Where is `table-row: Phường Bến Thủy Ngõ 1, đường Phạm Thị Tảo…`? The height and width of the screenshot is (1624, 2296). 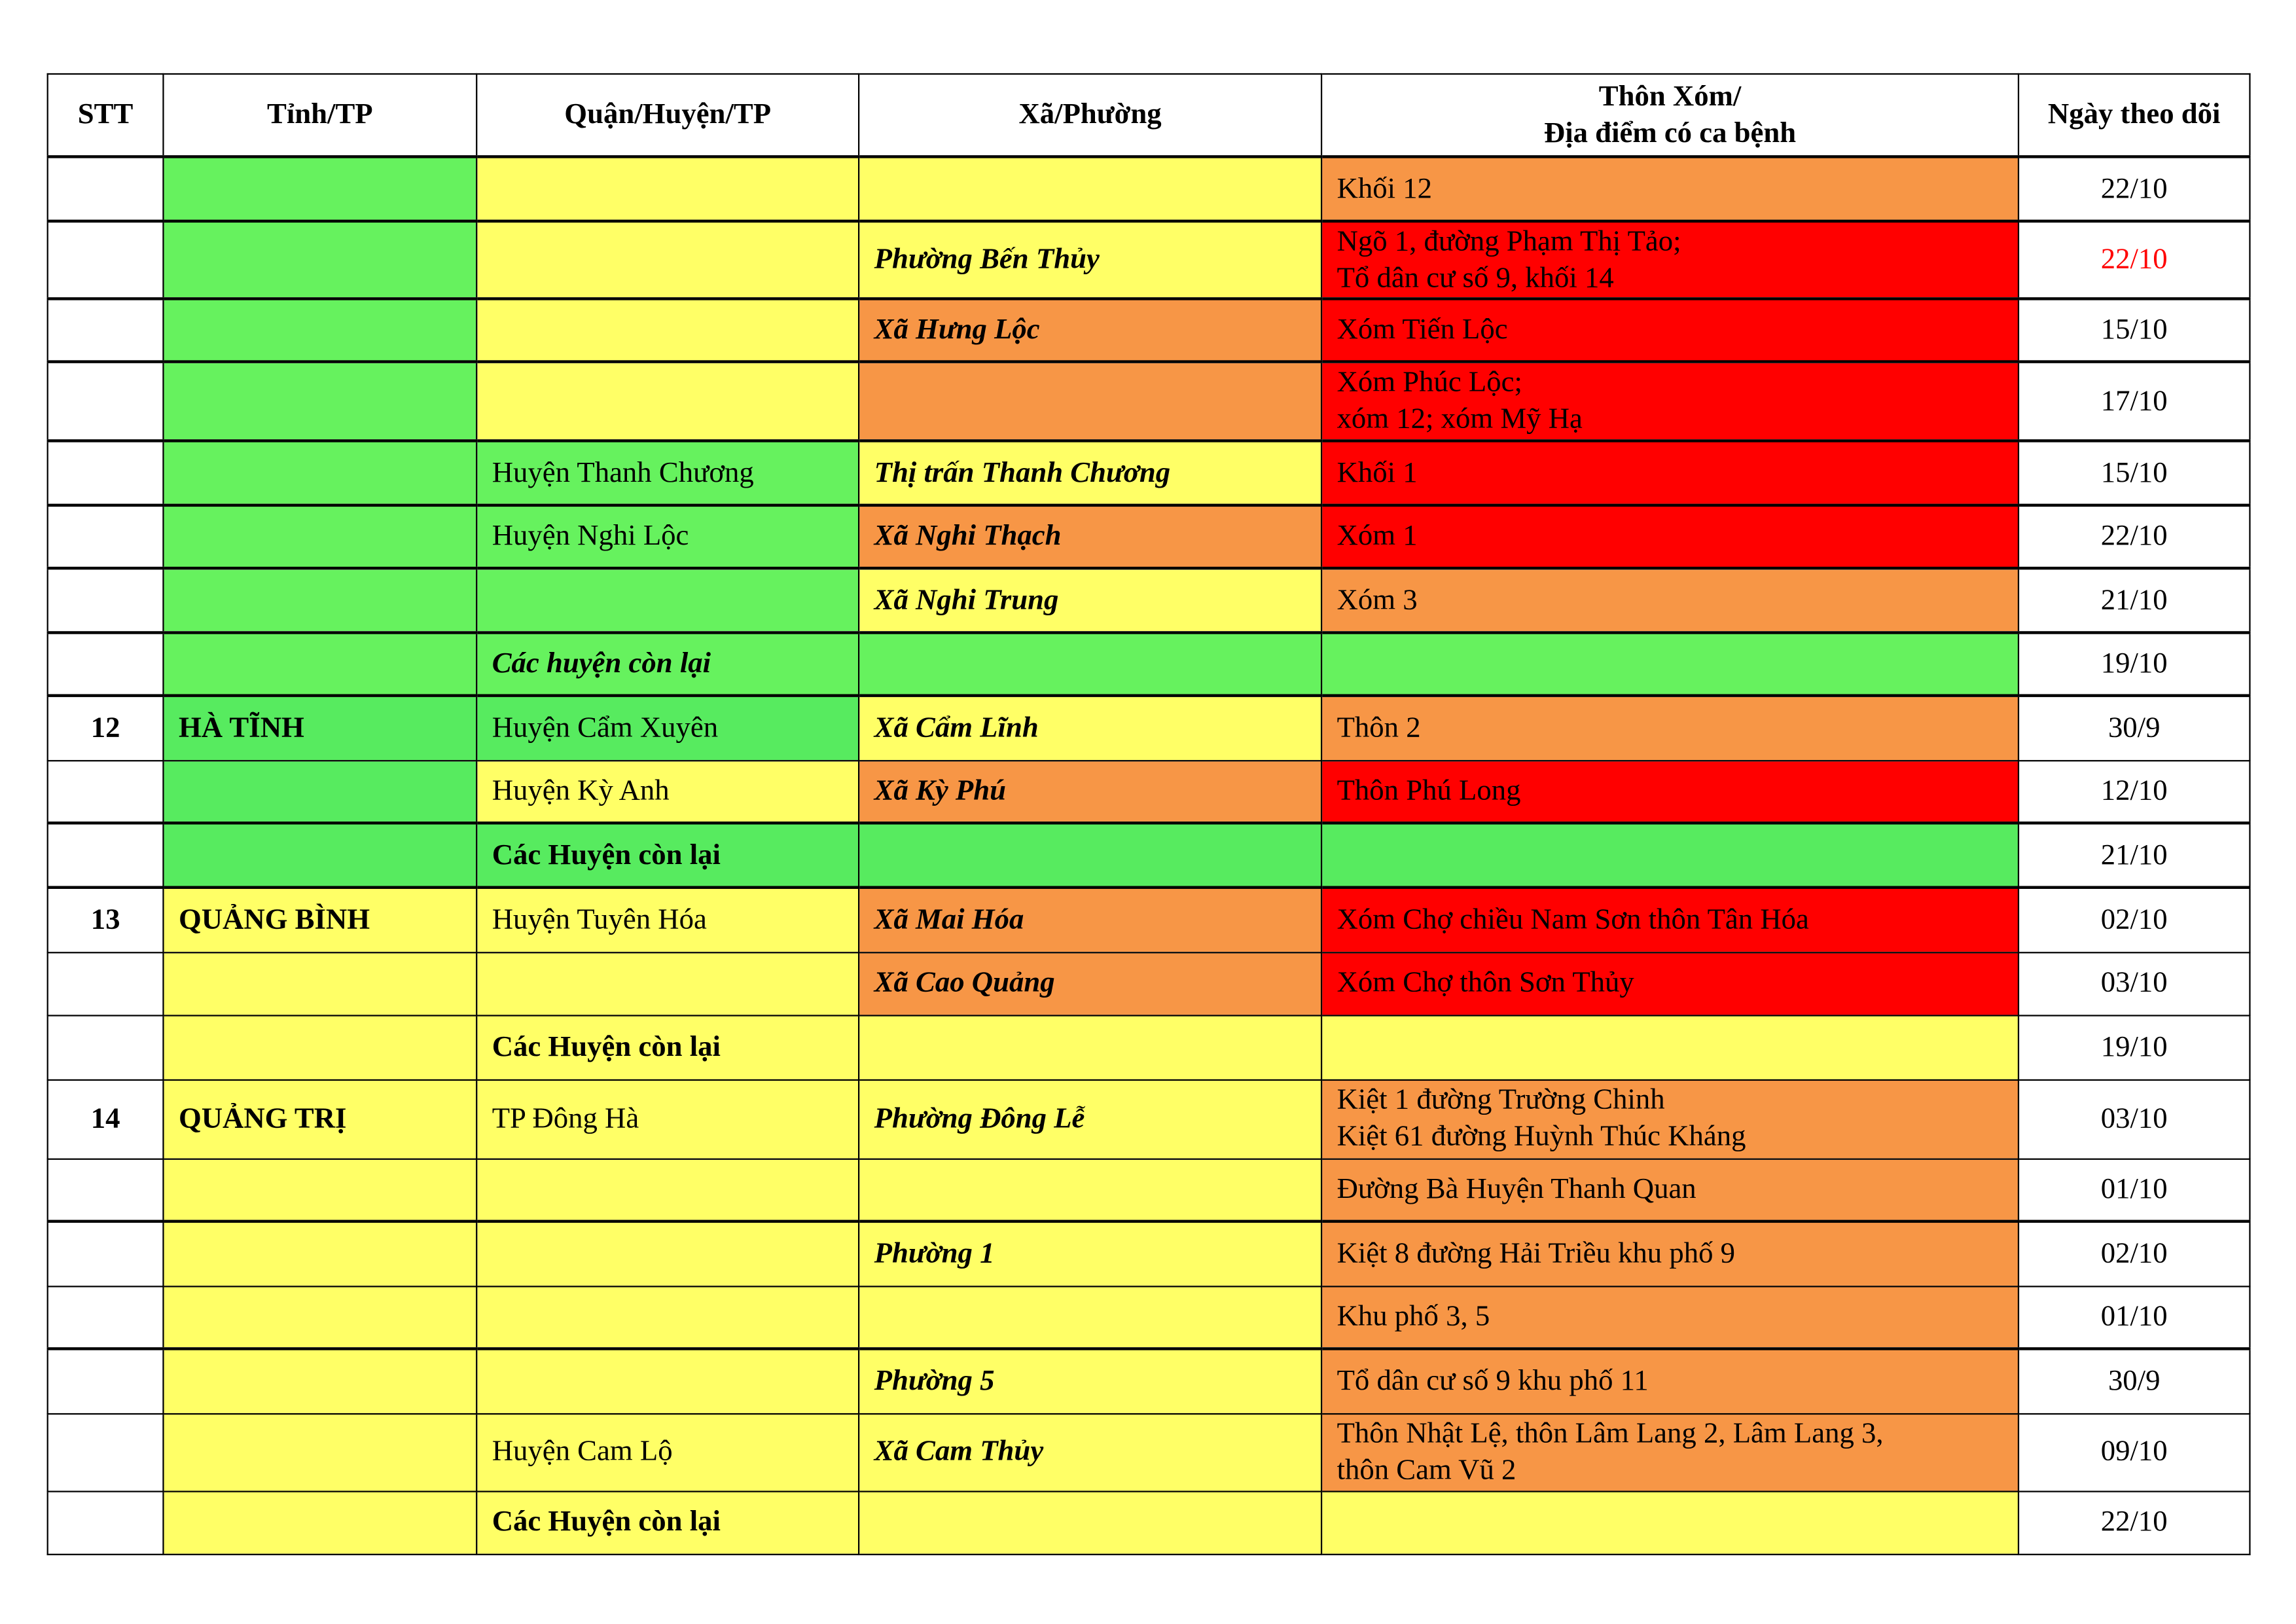 table-row: Phường Bến Thủy Ngõ 1, đường Phạm Thị Tảo… is located at coordinates (1148, 259).